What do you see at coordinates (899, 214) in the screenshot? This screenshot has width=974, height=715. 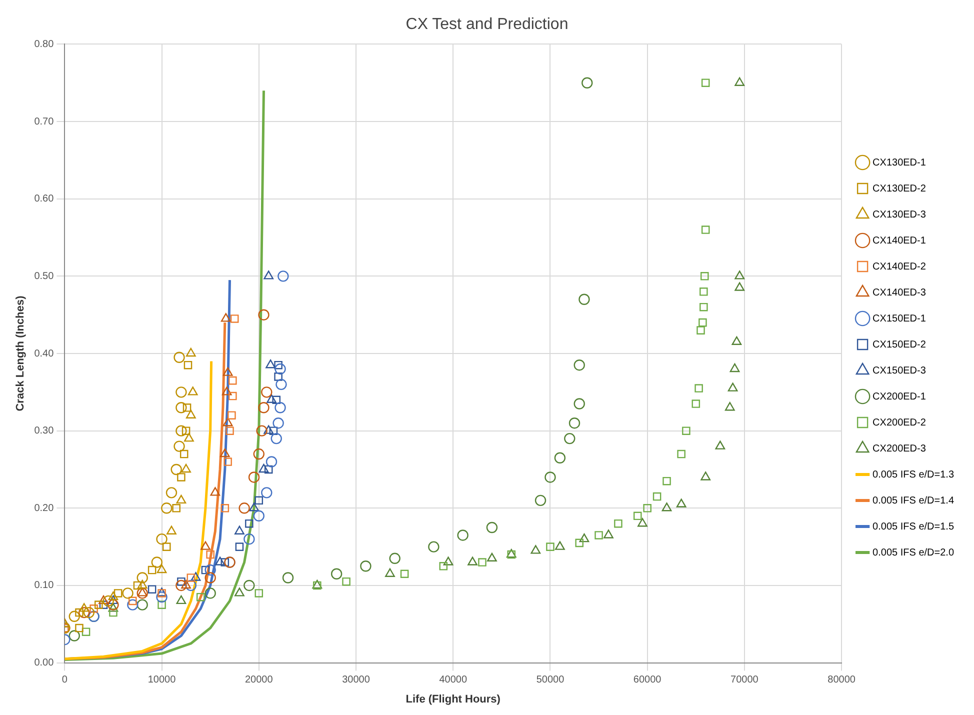 I see `legend-label: CX130ED-3` at bounding box center [899, 214].